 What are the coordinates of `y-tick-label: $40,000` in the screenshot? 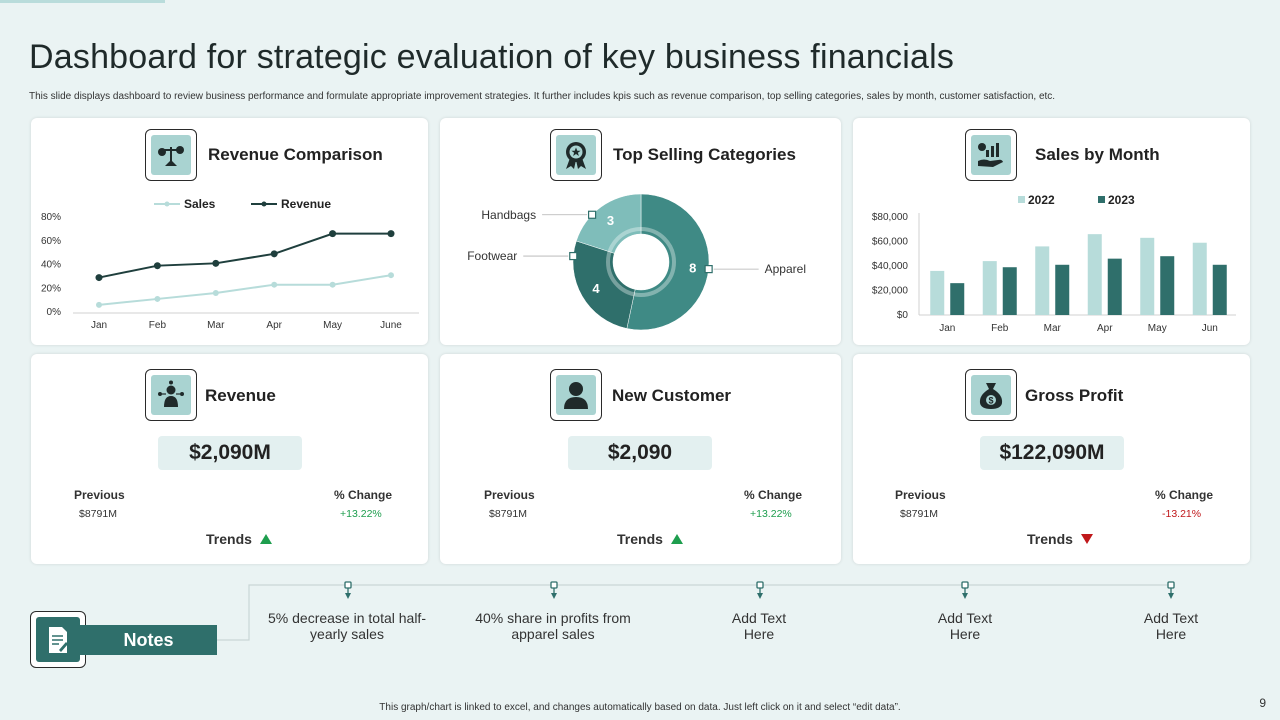 It's located at (890, 266).